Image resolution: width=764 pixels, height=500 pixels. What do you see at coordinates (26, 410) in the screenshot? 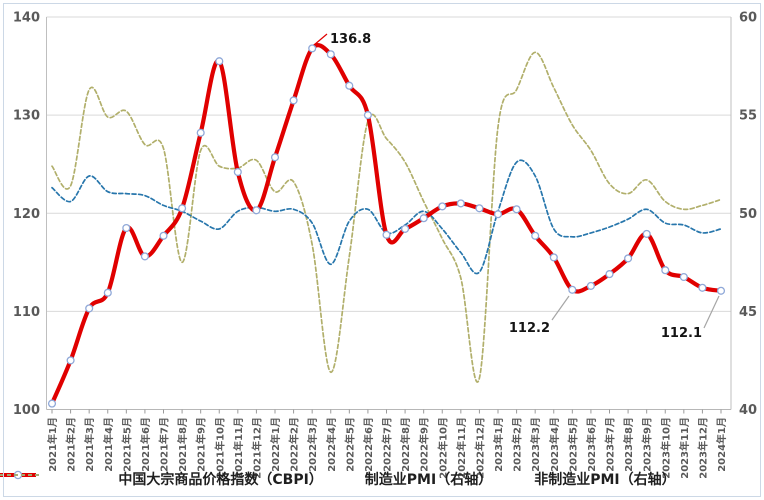
I see `left-axis-label: 100` at bounding box center [26, 410].